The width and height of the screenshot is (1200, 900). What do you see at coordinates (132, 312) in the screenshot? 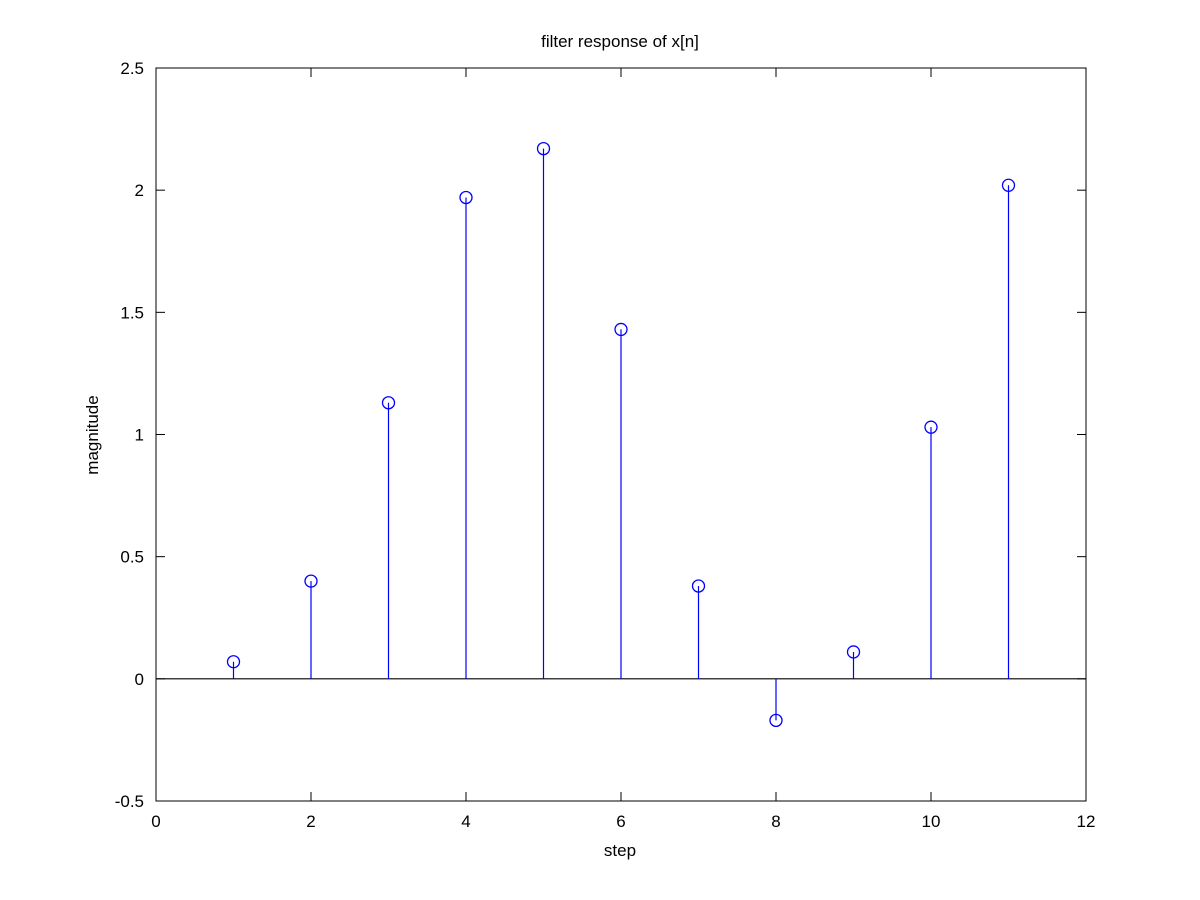
I see `y-tick-label: 1.5` at bounding box center [132, 312].